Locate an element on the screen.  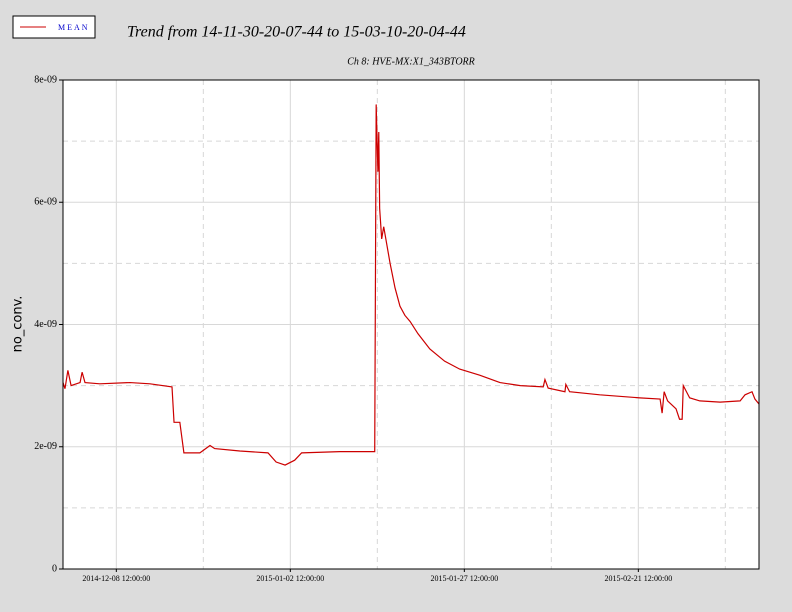
legend-box is located at coordinates (54, 27).